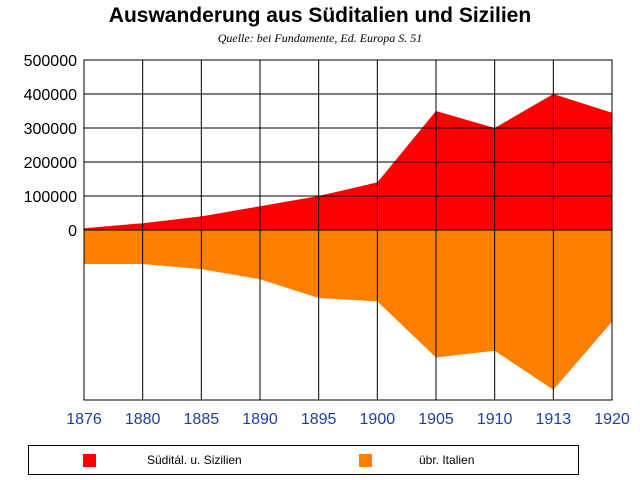 The image size is (640, 480). I want to click on x-tick-label-9: 1920, so click(612, 419).